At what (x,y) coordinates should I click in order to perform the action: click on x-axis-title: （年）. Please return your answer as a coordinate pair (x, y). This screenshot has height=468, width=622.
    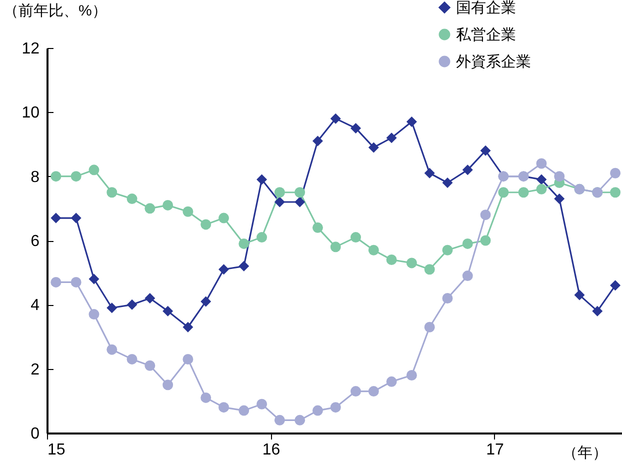
    Looking at the image, I should click on (585, 453).